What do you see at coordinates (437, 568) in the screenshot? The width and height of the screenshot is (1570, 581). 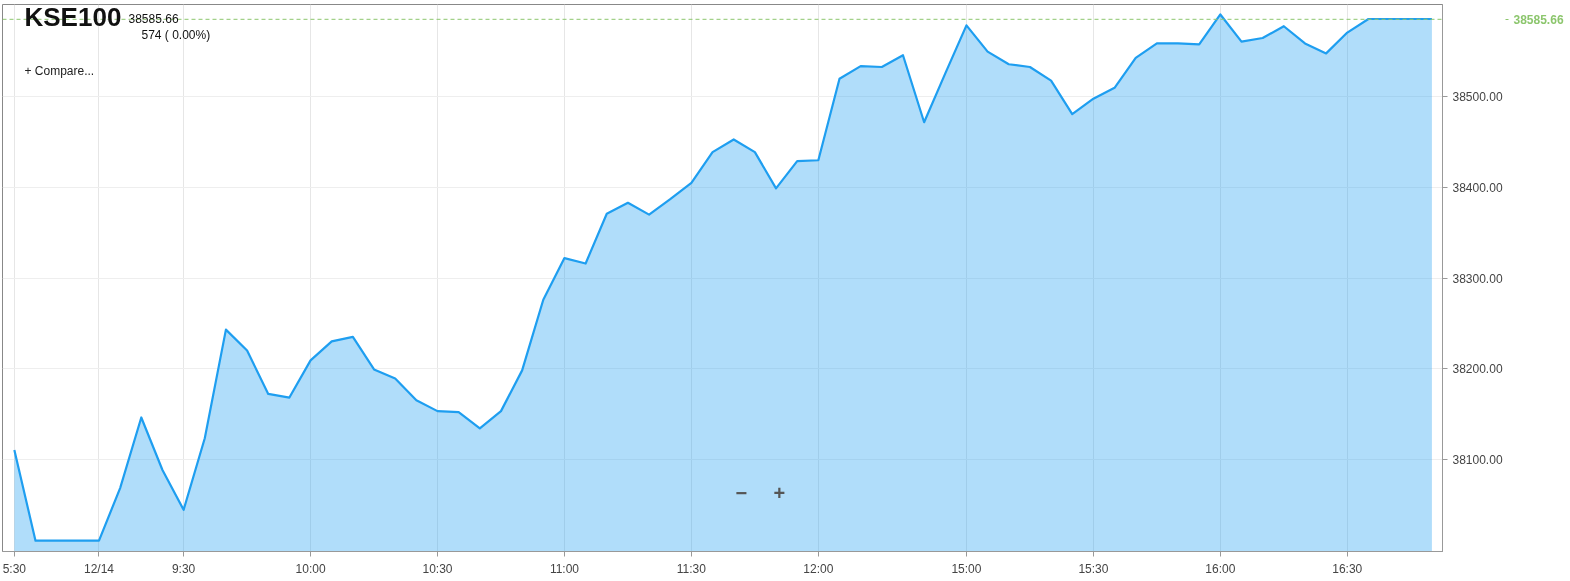 I see `x-tick-label: 10:30` at bounding box center [437, 568].